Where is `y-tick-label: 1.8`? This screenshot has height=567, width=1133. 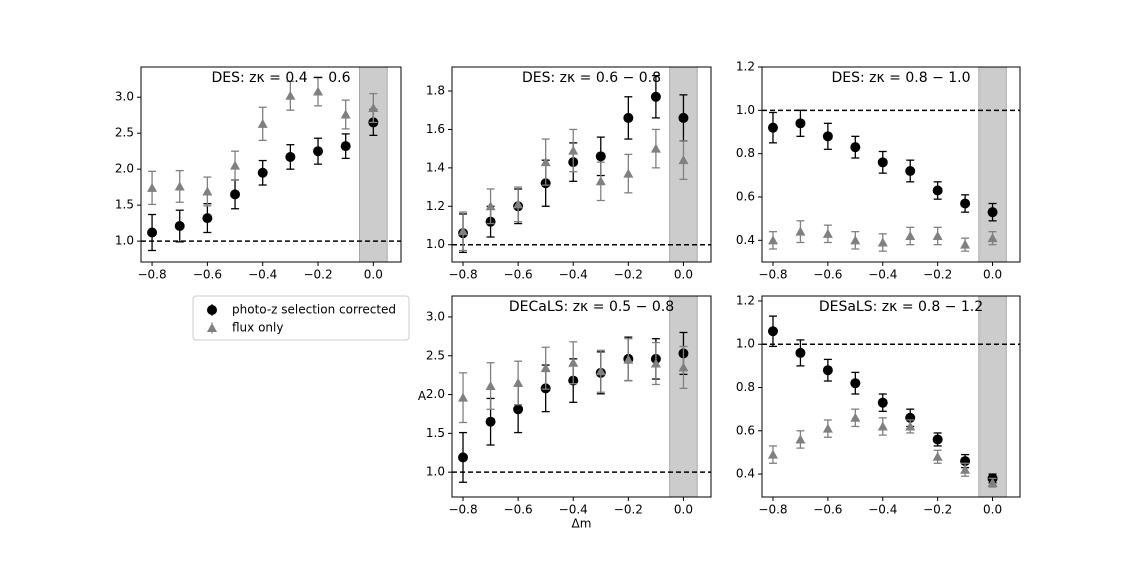 y-tick-label: 1.8 is located at coordinates (435, 91).